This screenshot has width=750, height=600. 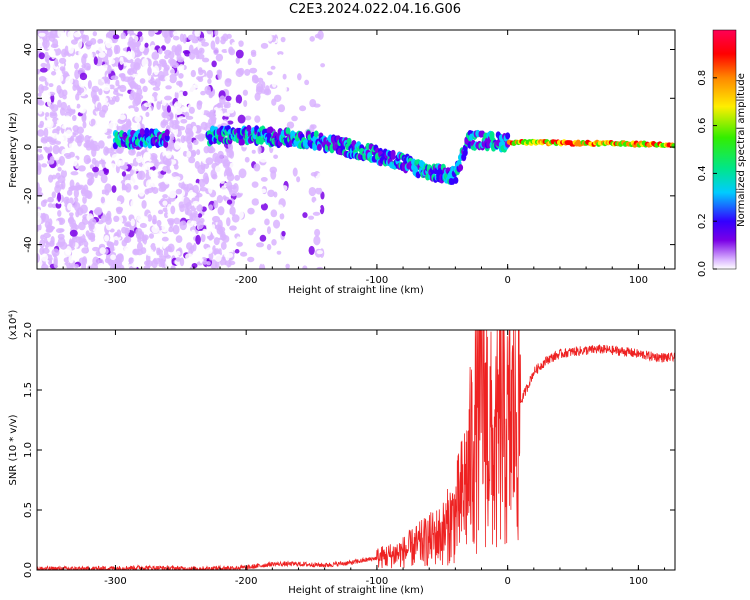 What do you see at coordinates (377, 280) in the screenshot?
I see `x-tick-label: -100` at bounding box center [377, 280].